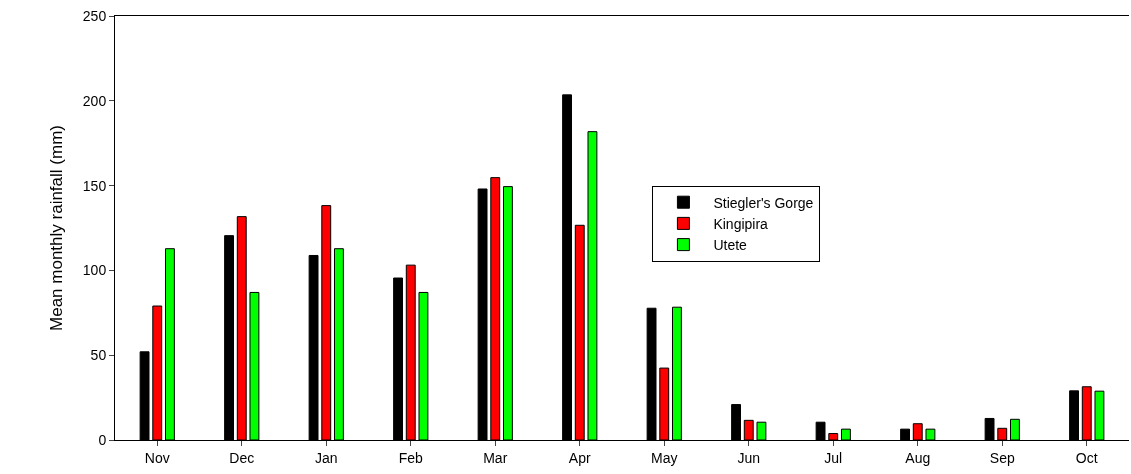 The width and height of the screenshot is (1131, 474). What do you see at coordinates (495, 457) in the screenshot?
I see `x-tick-label: Mar` at bounding box center [495, 457].